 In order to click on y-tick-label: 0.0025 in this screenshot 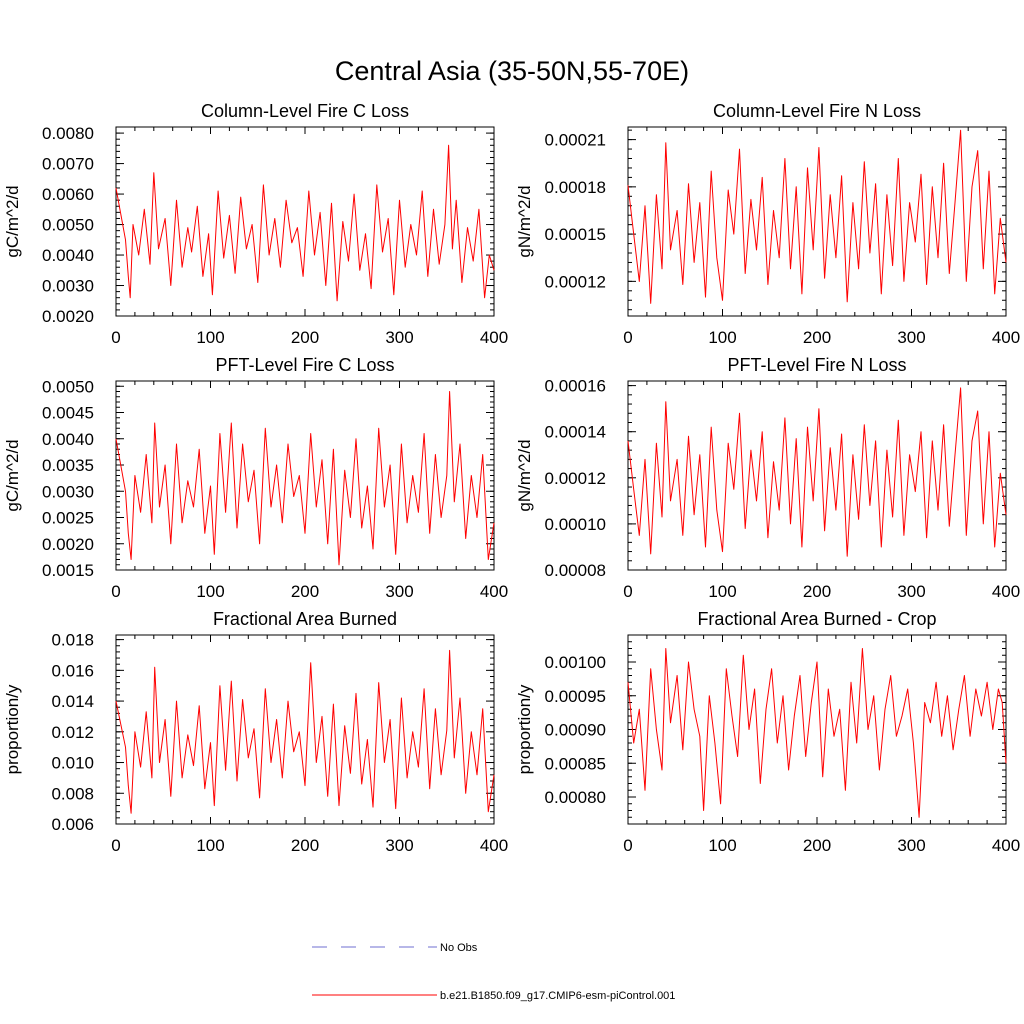, I will do `click(68, 518)`.